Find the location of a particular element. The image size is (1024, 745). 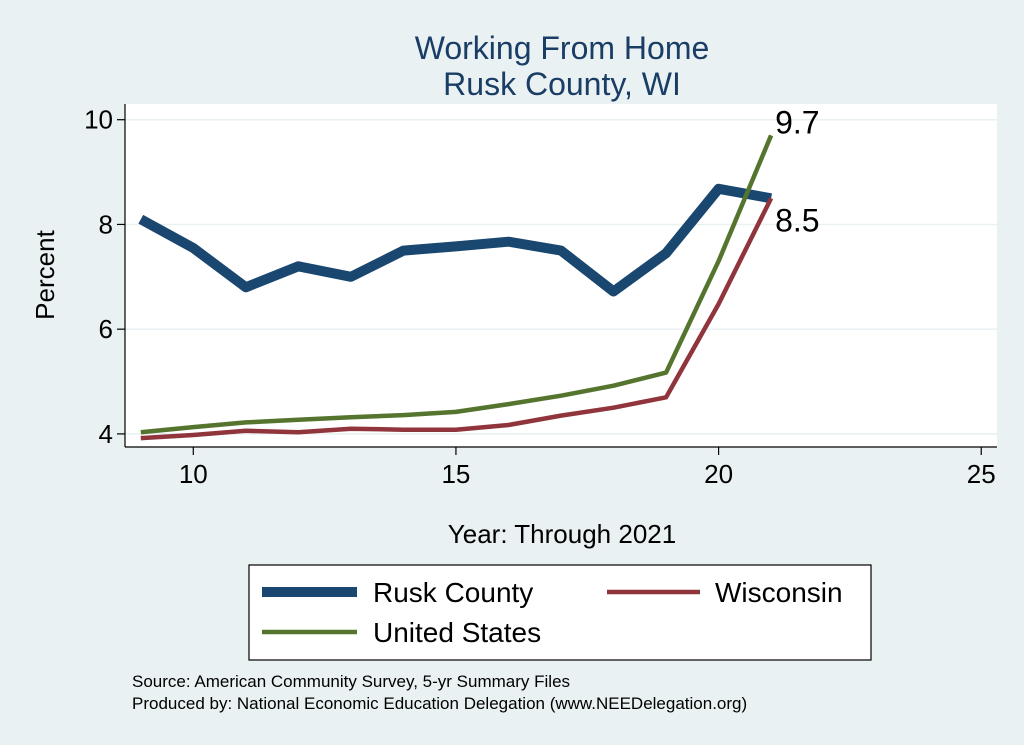

end-labels-layer: 9.7 8.5 is located at coordinates (797, 171).